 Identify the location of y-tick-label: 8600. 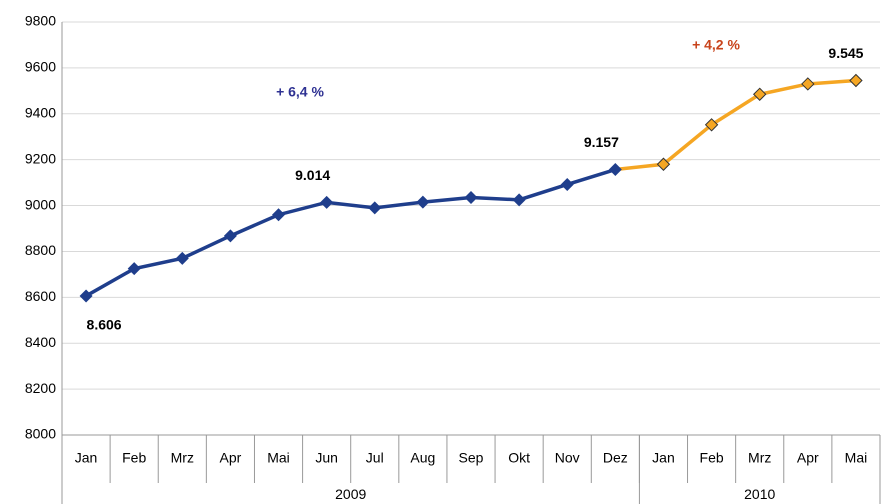
(40, 296).